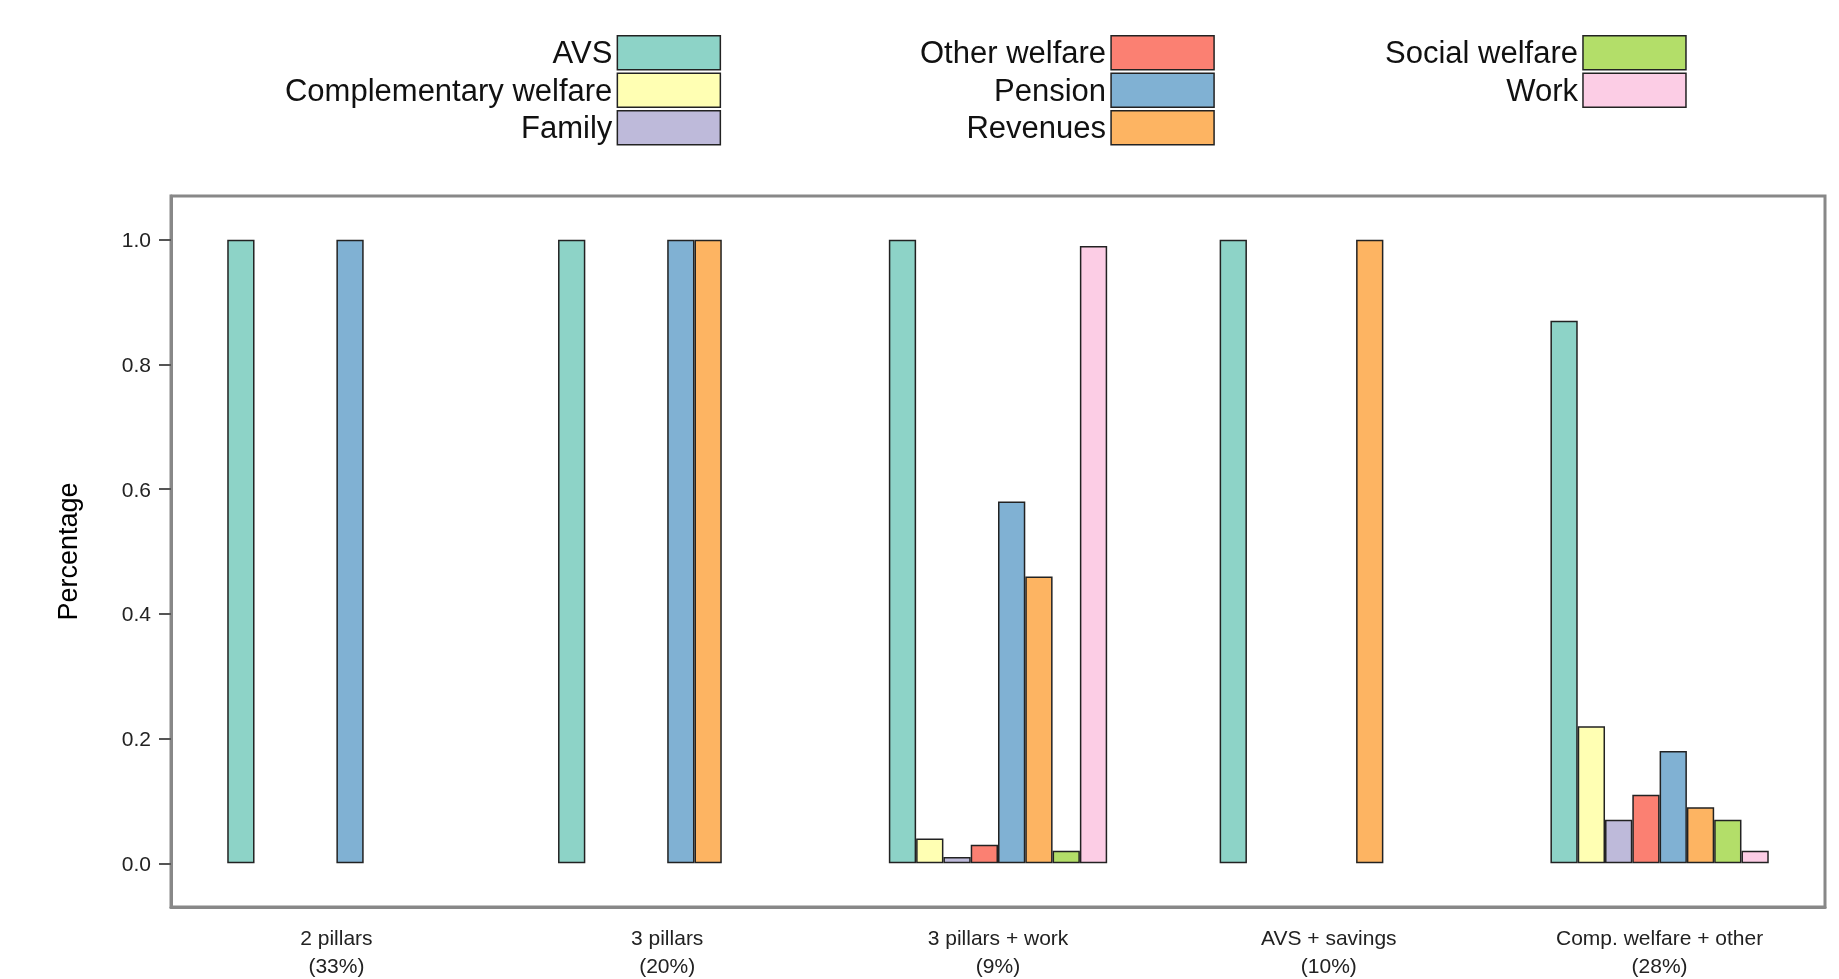  Describe the element at coordinates (67, 551) in the screenshot. I see `y-axis-title: Percentage` at that location.